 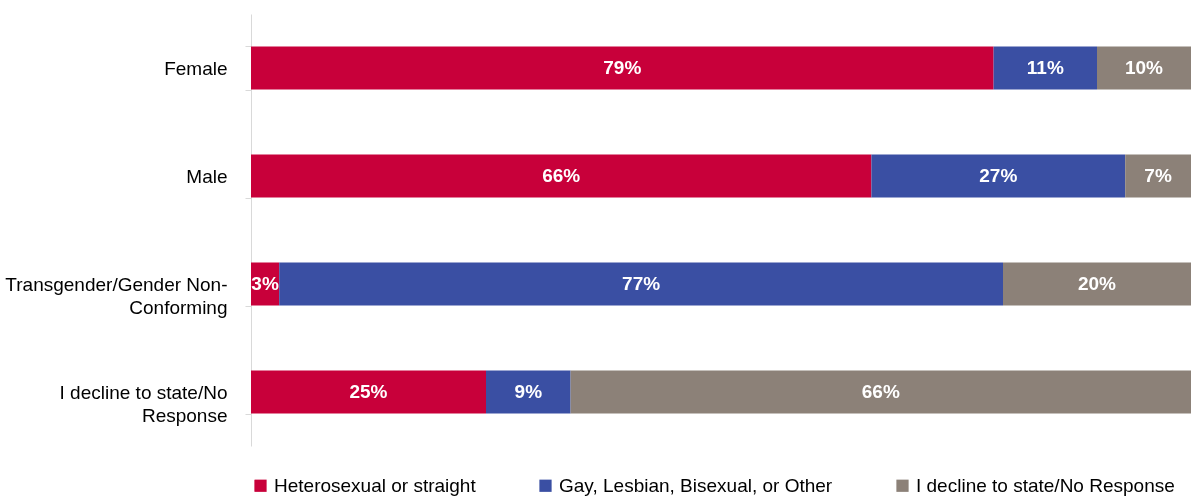 I want to click on data-label: 25%, so click(x=368, y=391).